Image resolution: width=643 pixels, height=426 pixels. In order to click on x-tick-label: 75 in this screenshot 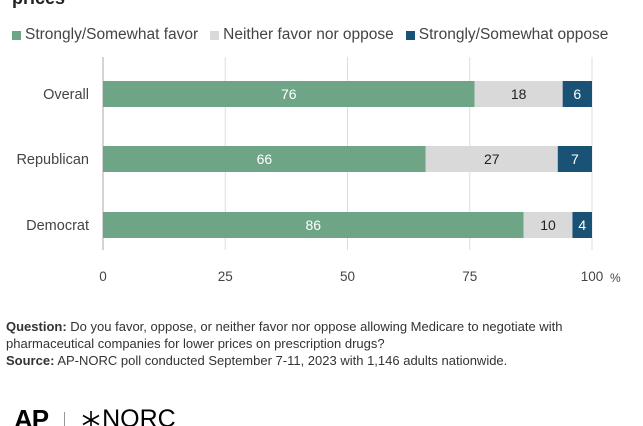, I will do `click(469, 276)`.